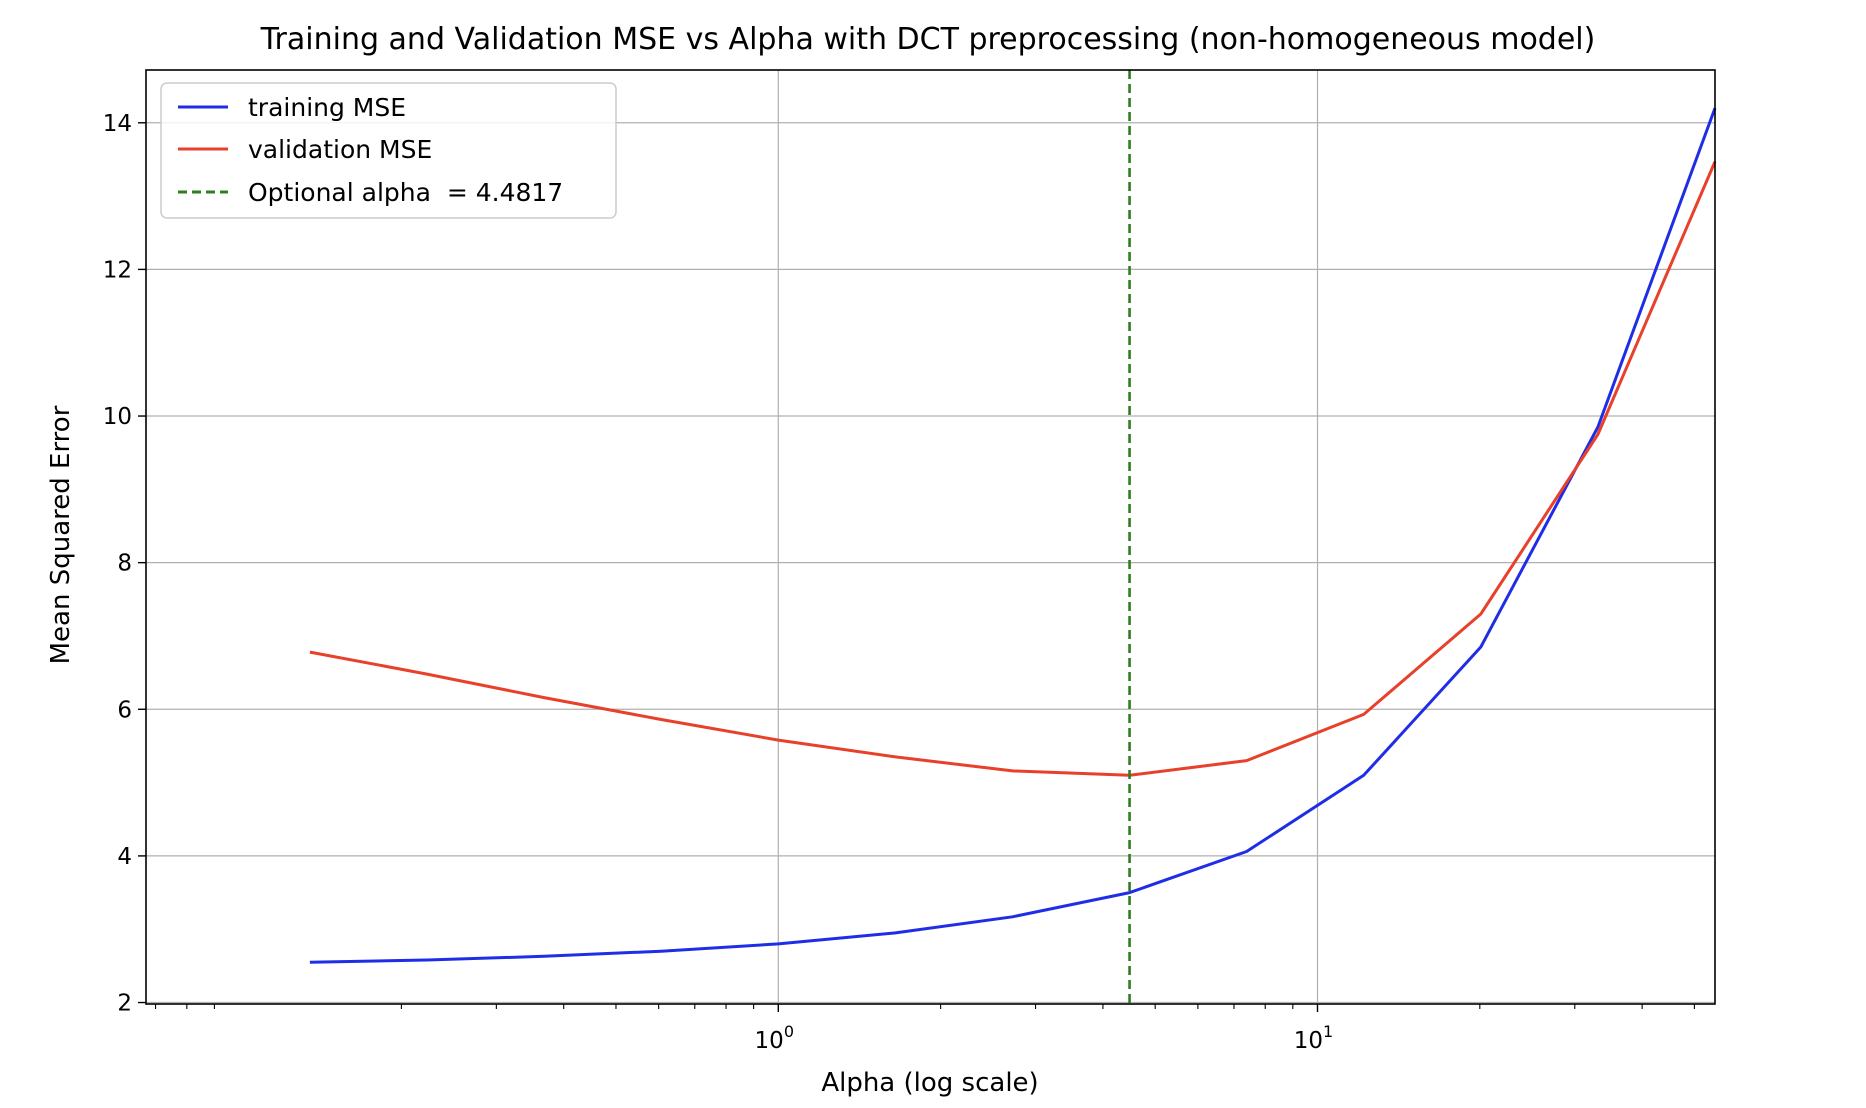 This screenshot has height=1108, width=1866. Describe the element at coordinates (117, 417) in the screenshot. I see `y-tick-label: 10` at that location.